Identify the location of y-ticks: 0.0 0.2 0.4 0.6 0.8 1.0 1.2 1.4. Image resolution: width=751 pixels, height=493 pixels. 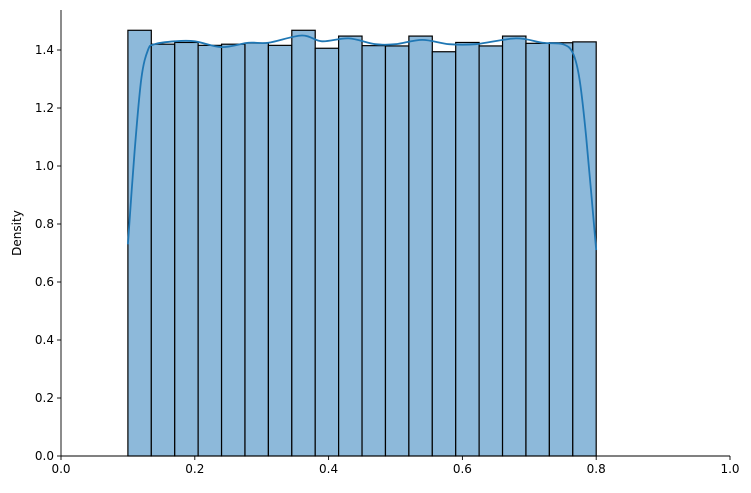
(48, 253).